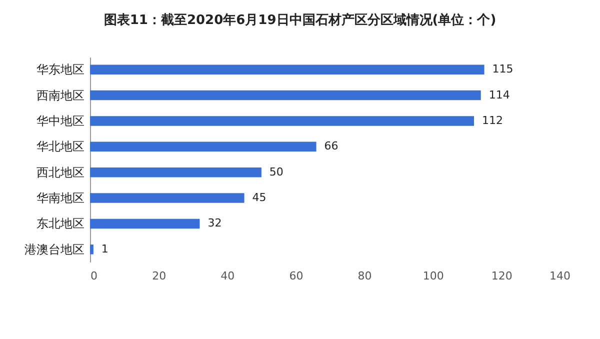  Describe the element at coordinates (94, 276) in the screenshot. I see `x-tick-label: 0` at that location.